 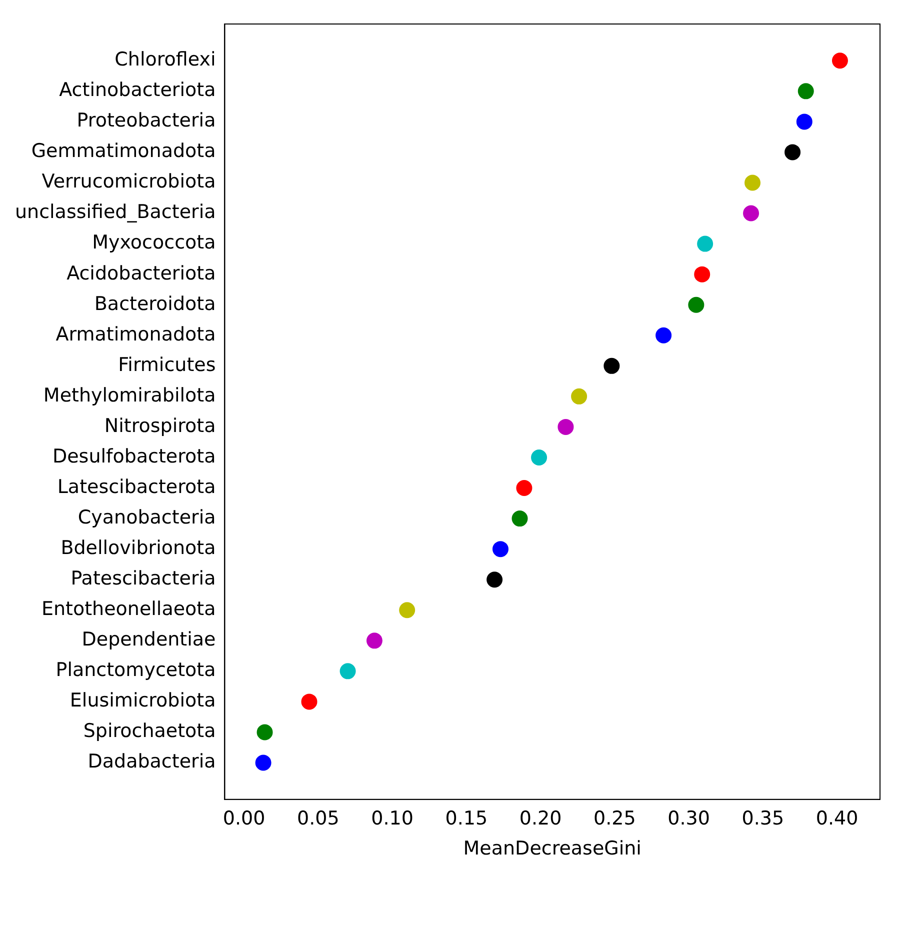 I want to click on y-tick-label: Myxococcota, so click(x=154, y=243).